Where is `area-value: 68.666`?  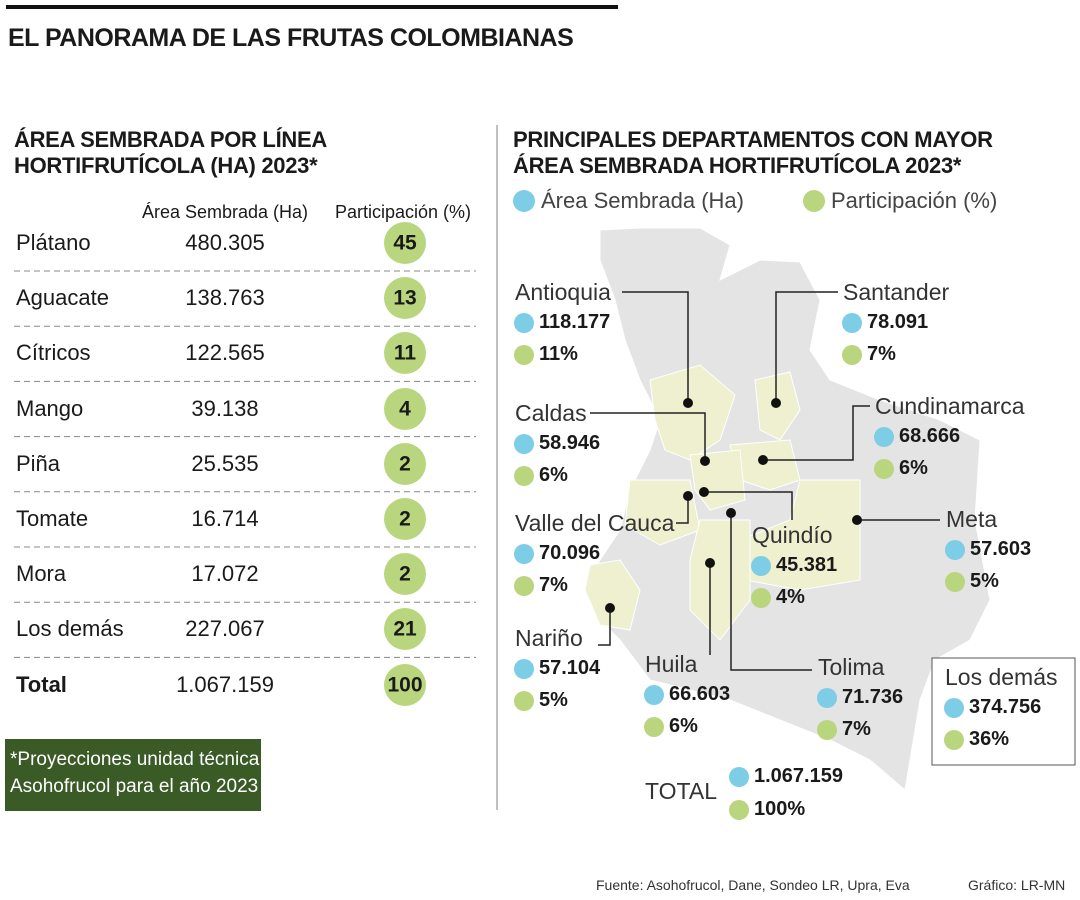 area-value: 68.666 is located at coordinates (930, 436).